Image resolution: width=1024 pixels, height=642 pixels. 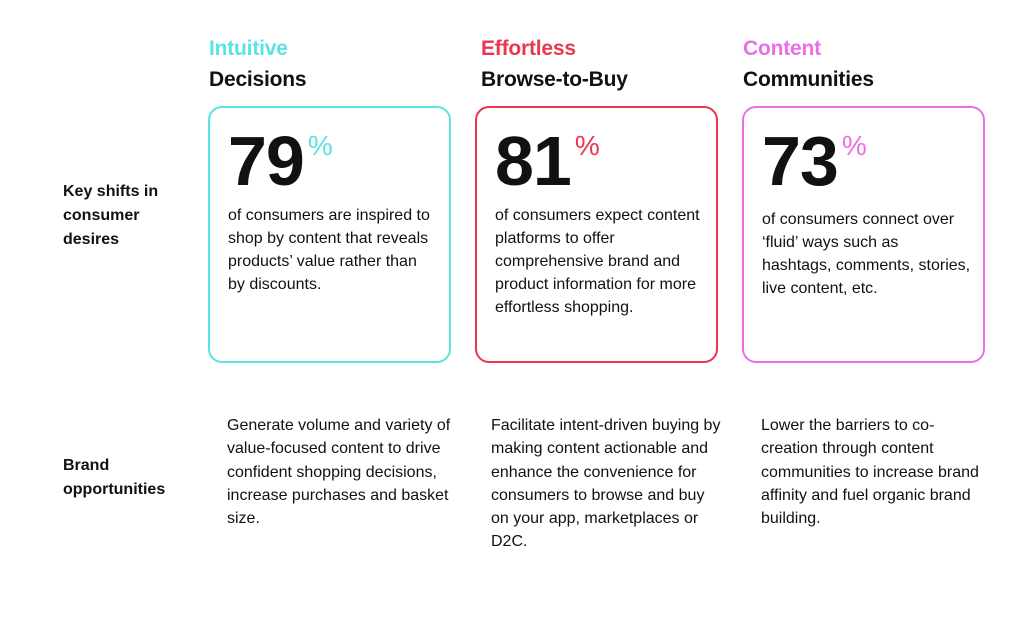 I want to click on column-heading: Effortless Browse-to-Buy, so click(x=605, y=64).